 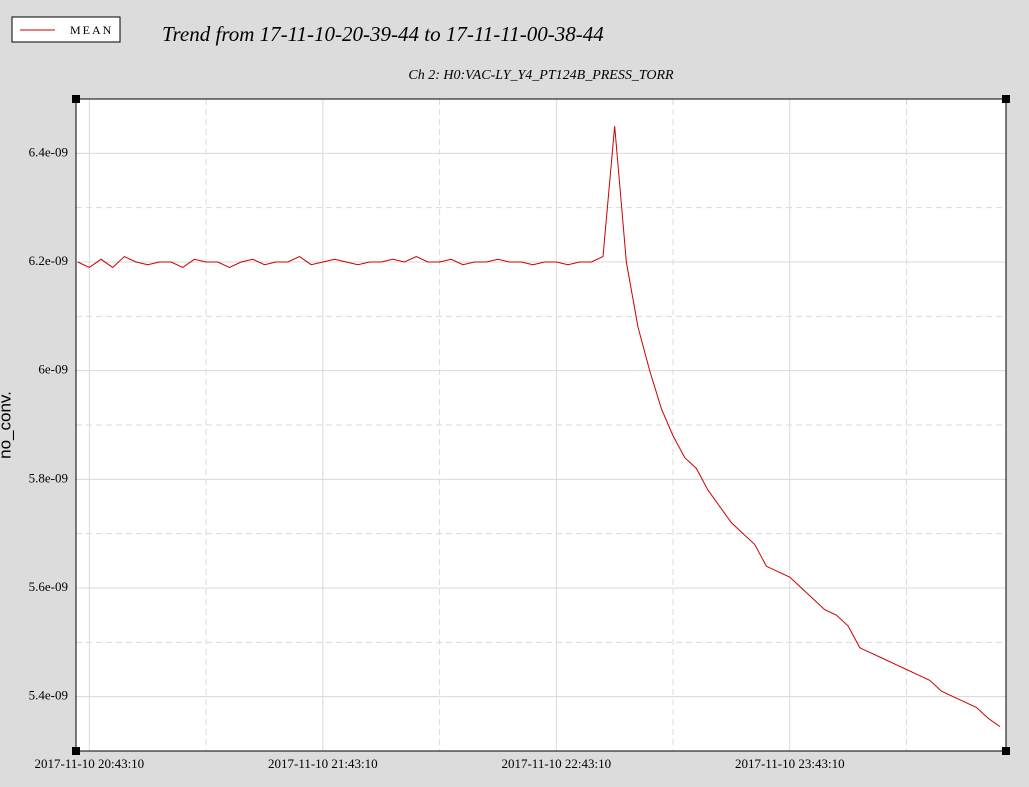 What do you see at coordinates (790, 763) in the screenshot?
I see `x-tick-label: 2017-11-10 23:43:10` at bounding box center [790, 763].